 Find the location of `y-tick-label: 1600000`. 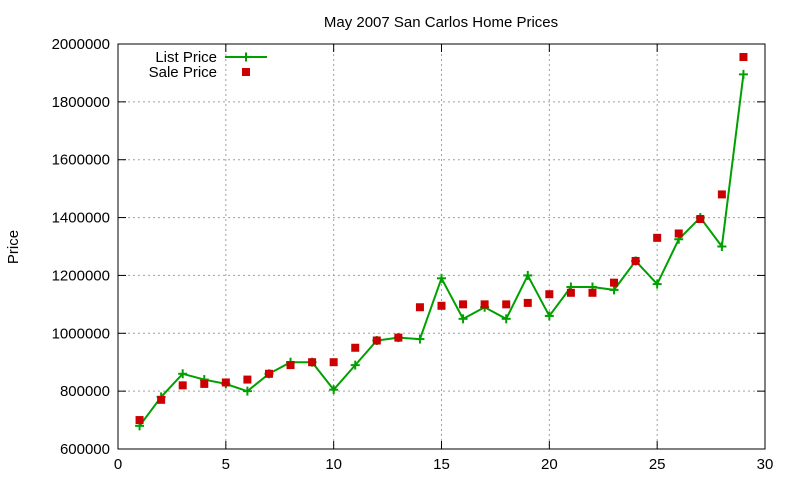

y-tick-label: 1600000 is located at coordinates (81, 160).